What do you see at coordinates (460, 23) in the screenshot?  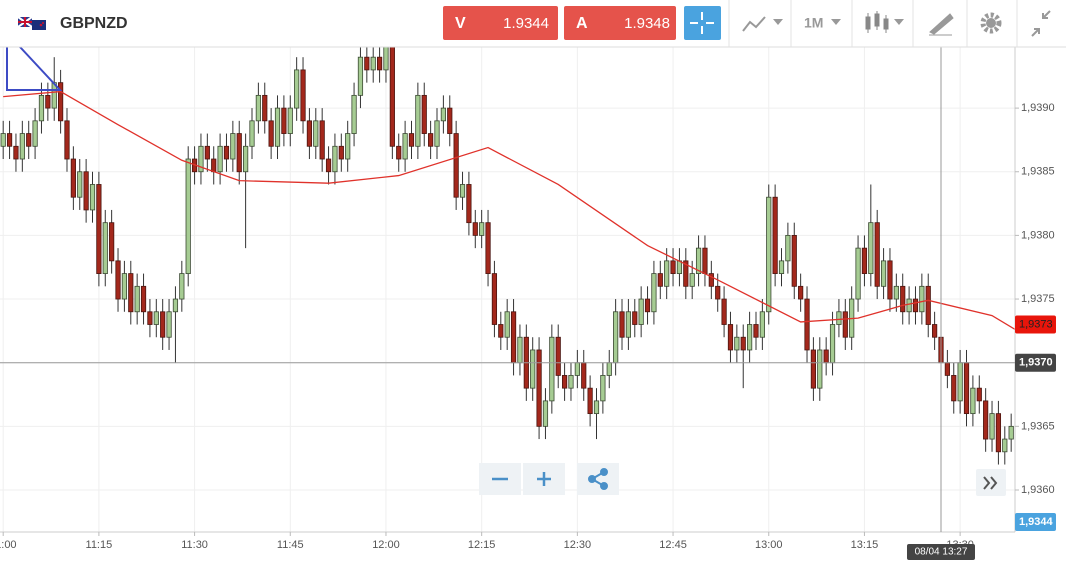 I see `sell-label: V` at bounding box center [460, 23].